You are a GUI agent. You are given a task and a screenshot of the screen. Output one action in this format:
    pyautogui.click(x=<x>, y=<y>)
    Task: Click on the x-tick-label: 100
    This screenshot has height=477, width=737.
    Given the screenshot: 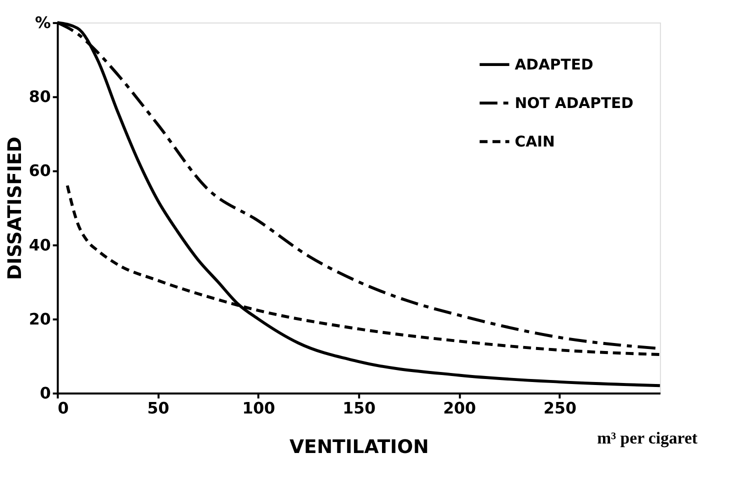 What is the action you would take?
    pyautogui.click(x=259, y=408)
    